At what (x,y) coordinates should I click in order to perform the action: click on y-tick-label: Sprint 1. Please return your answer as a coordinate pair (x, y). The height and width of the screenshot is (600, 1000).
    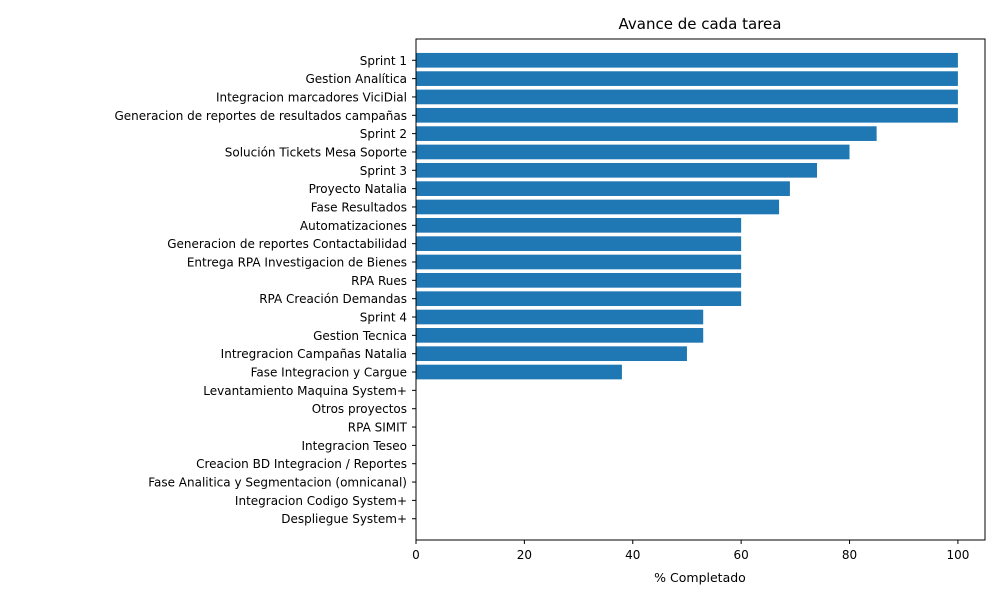
    Looking at the image, I should click on (383, 61).